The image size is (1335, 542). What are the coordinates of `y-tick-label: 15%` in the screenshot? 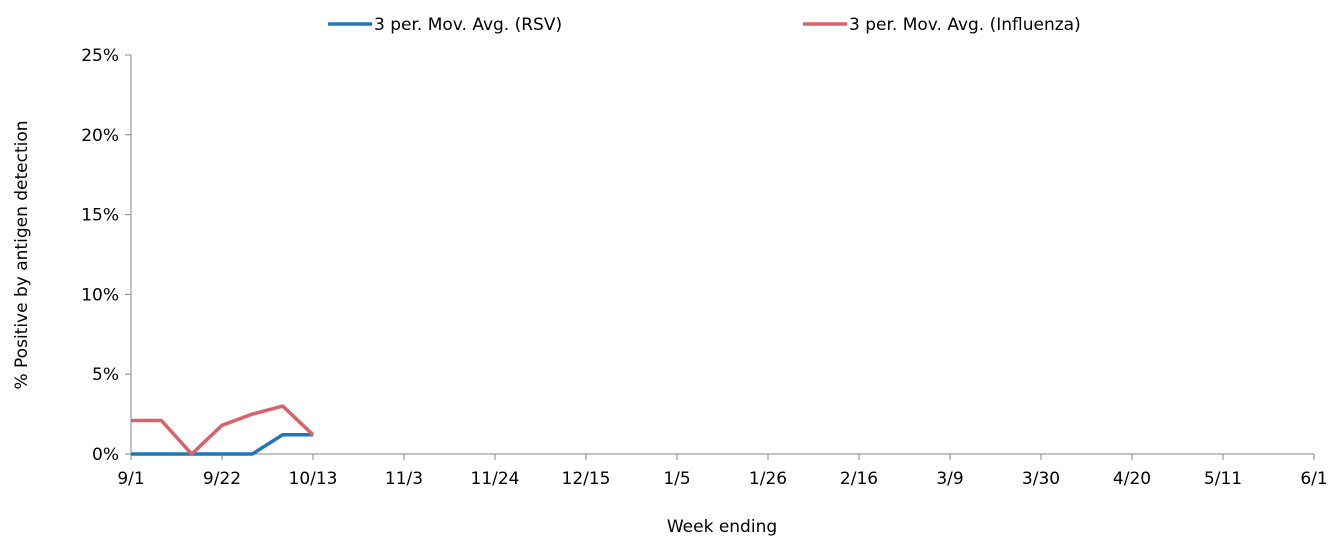 It's located at (100, 216).